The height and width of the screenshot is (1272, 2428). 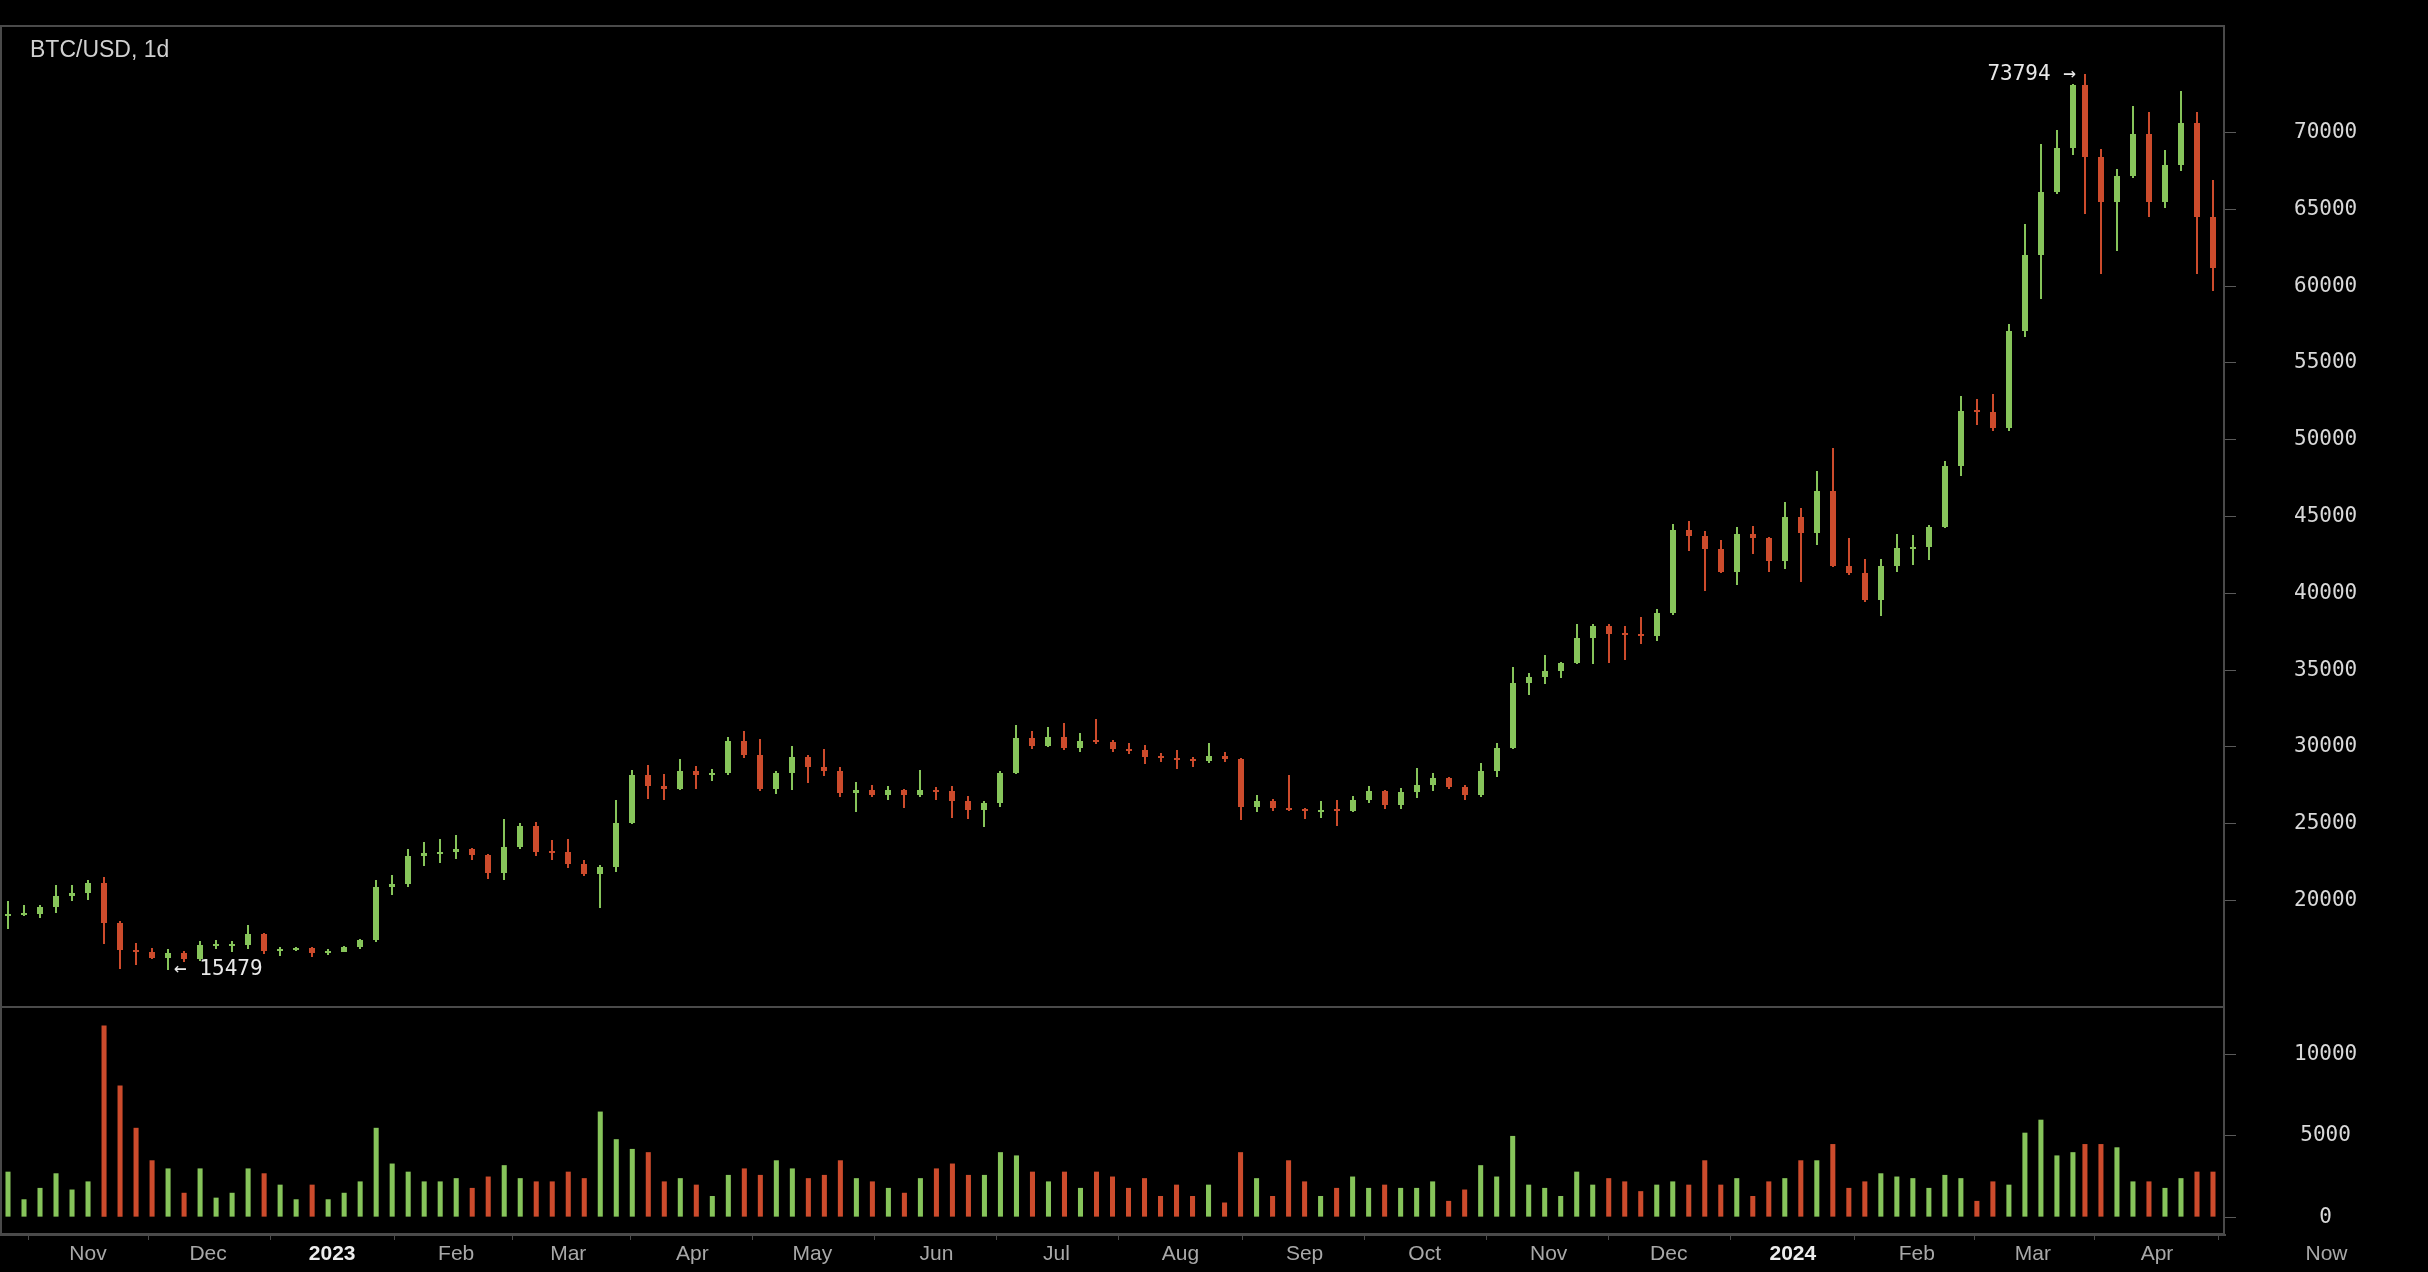 I want to click on x-tick-label: Aug, so click(x=1180, y=1253).